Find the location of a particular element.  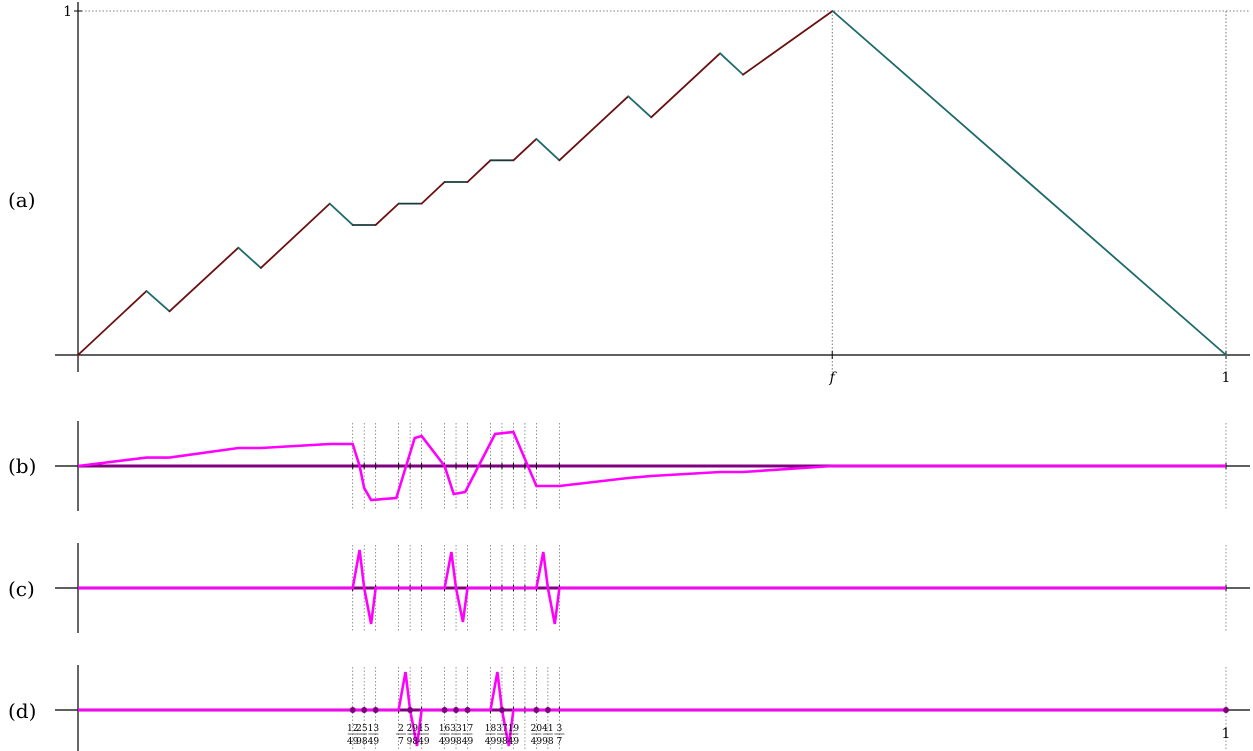

a-ytick-label-1: 1 is located at coordinates (67, 12).